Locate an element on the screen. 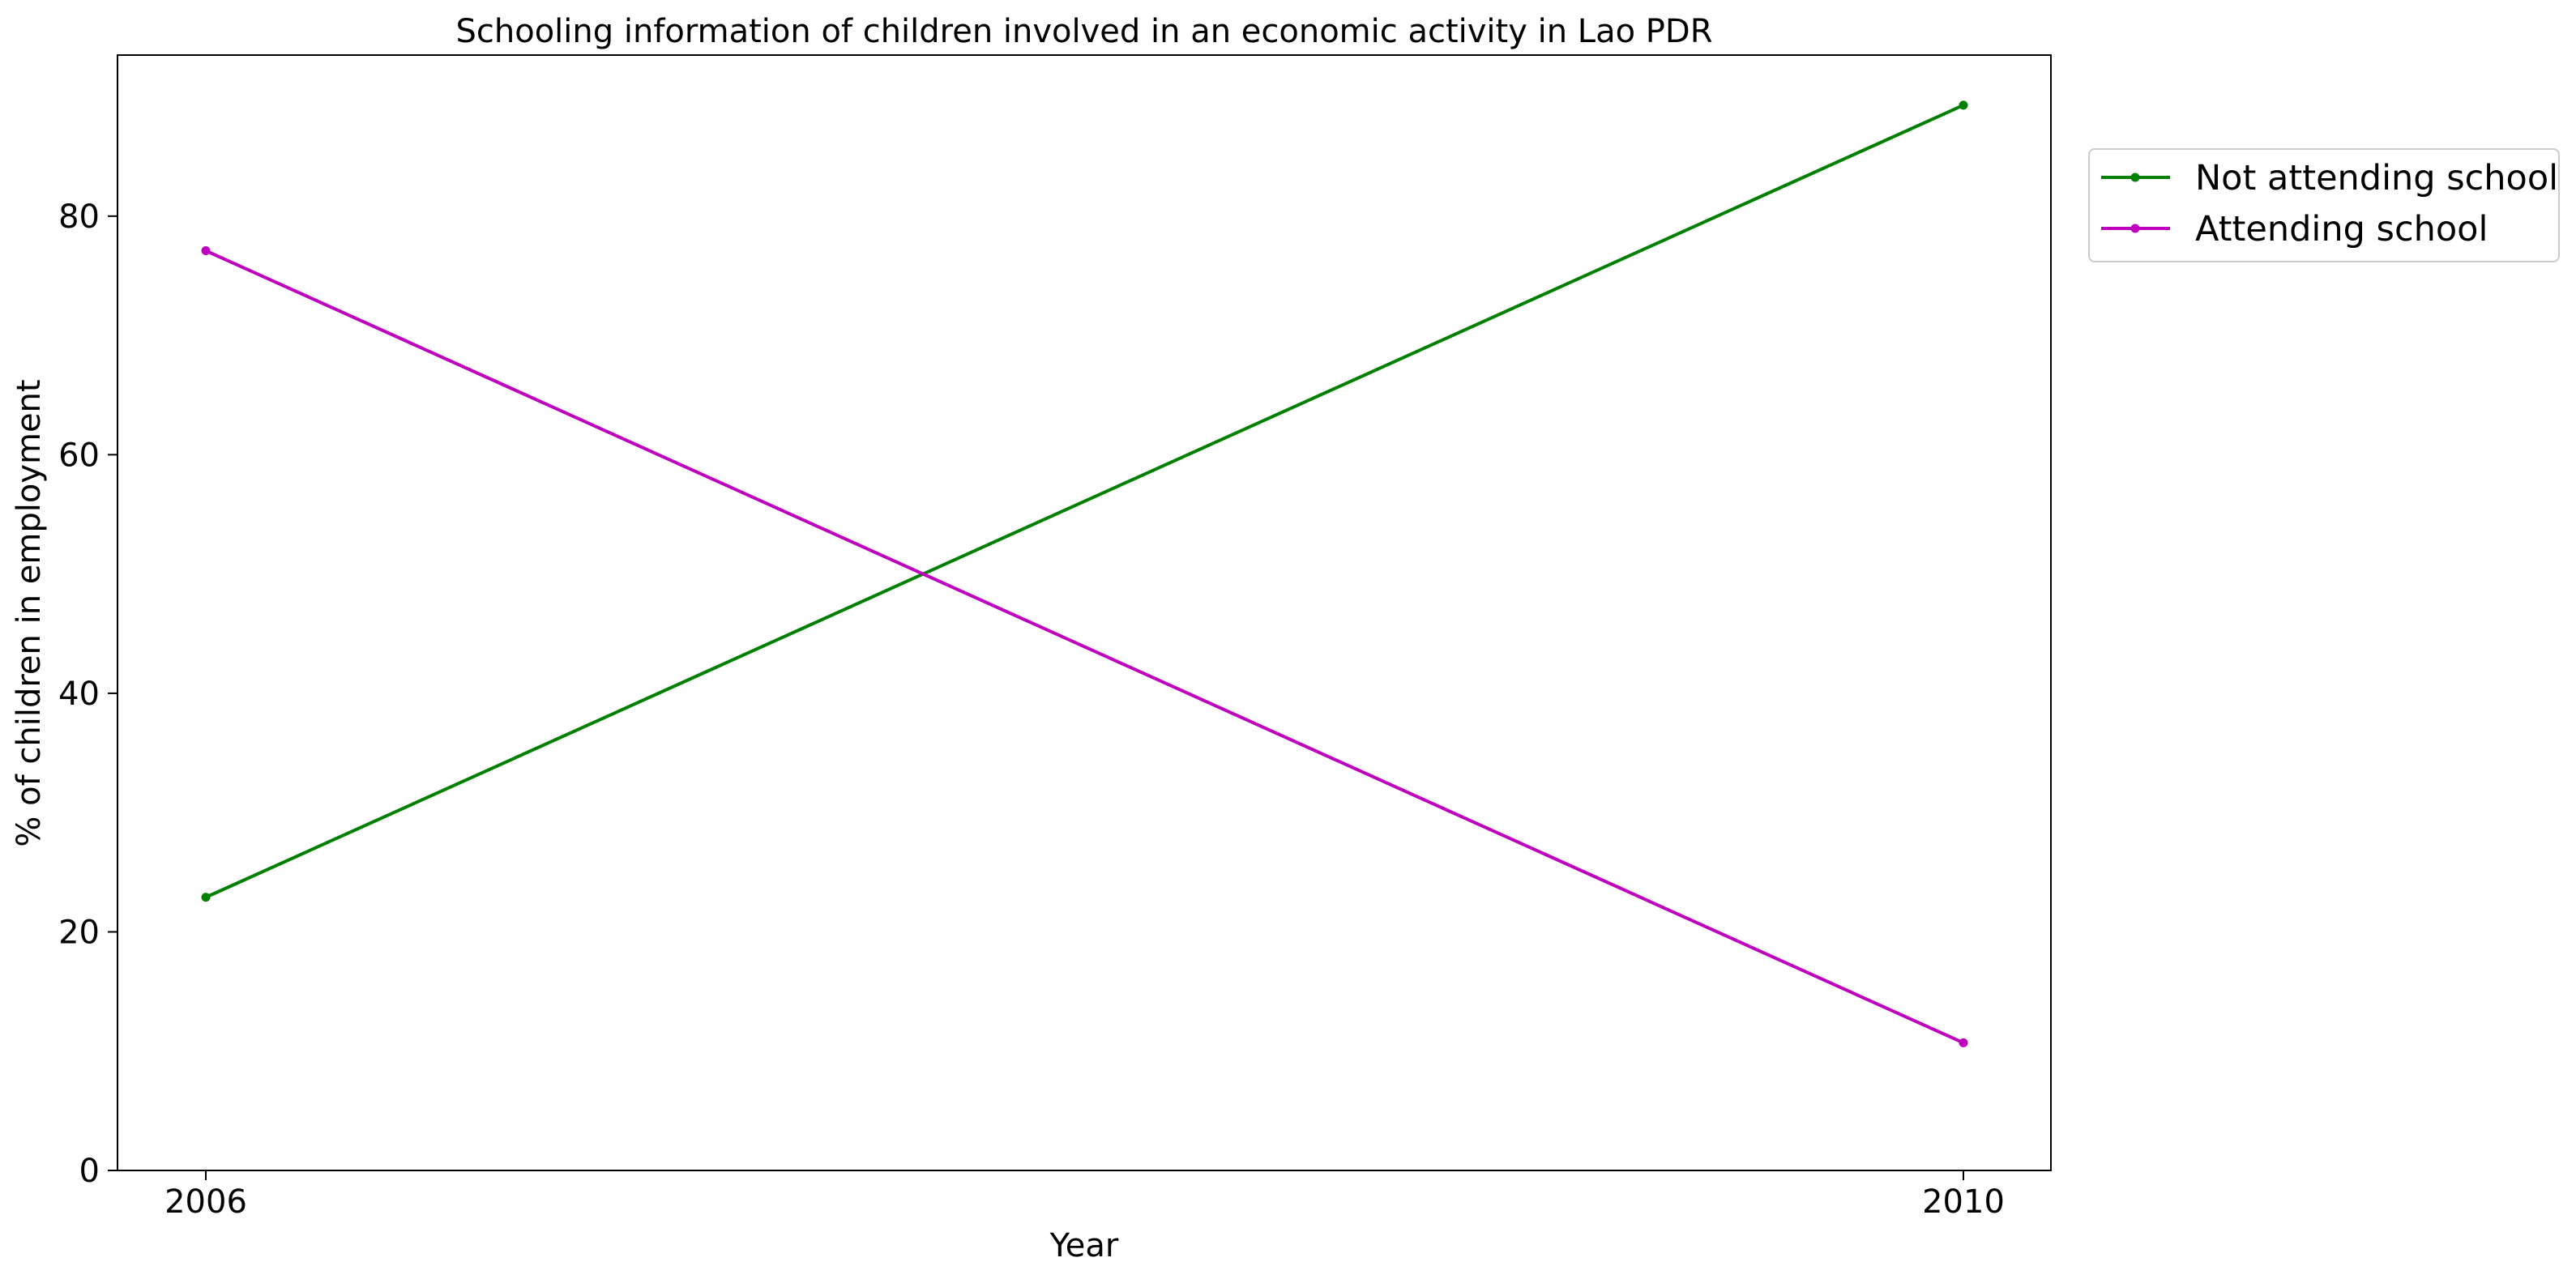  legend-frame is located at coordinates (2324, 205).